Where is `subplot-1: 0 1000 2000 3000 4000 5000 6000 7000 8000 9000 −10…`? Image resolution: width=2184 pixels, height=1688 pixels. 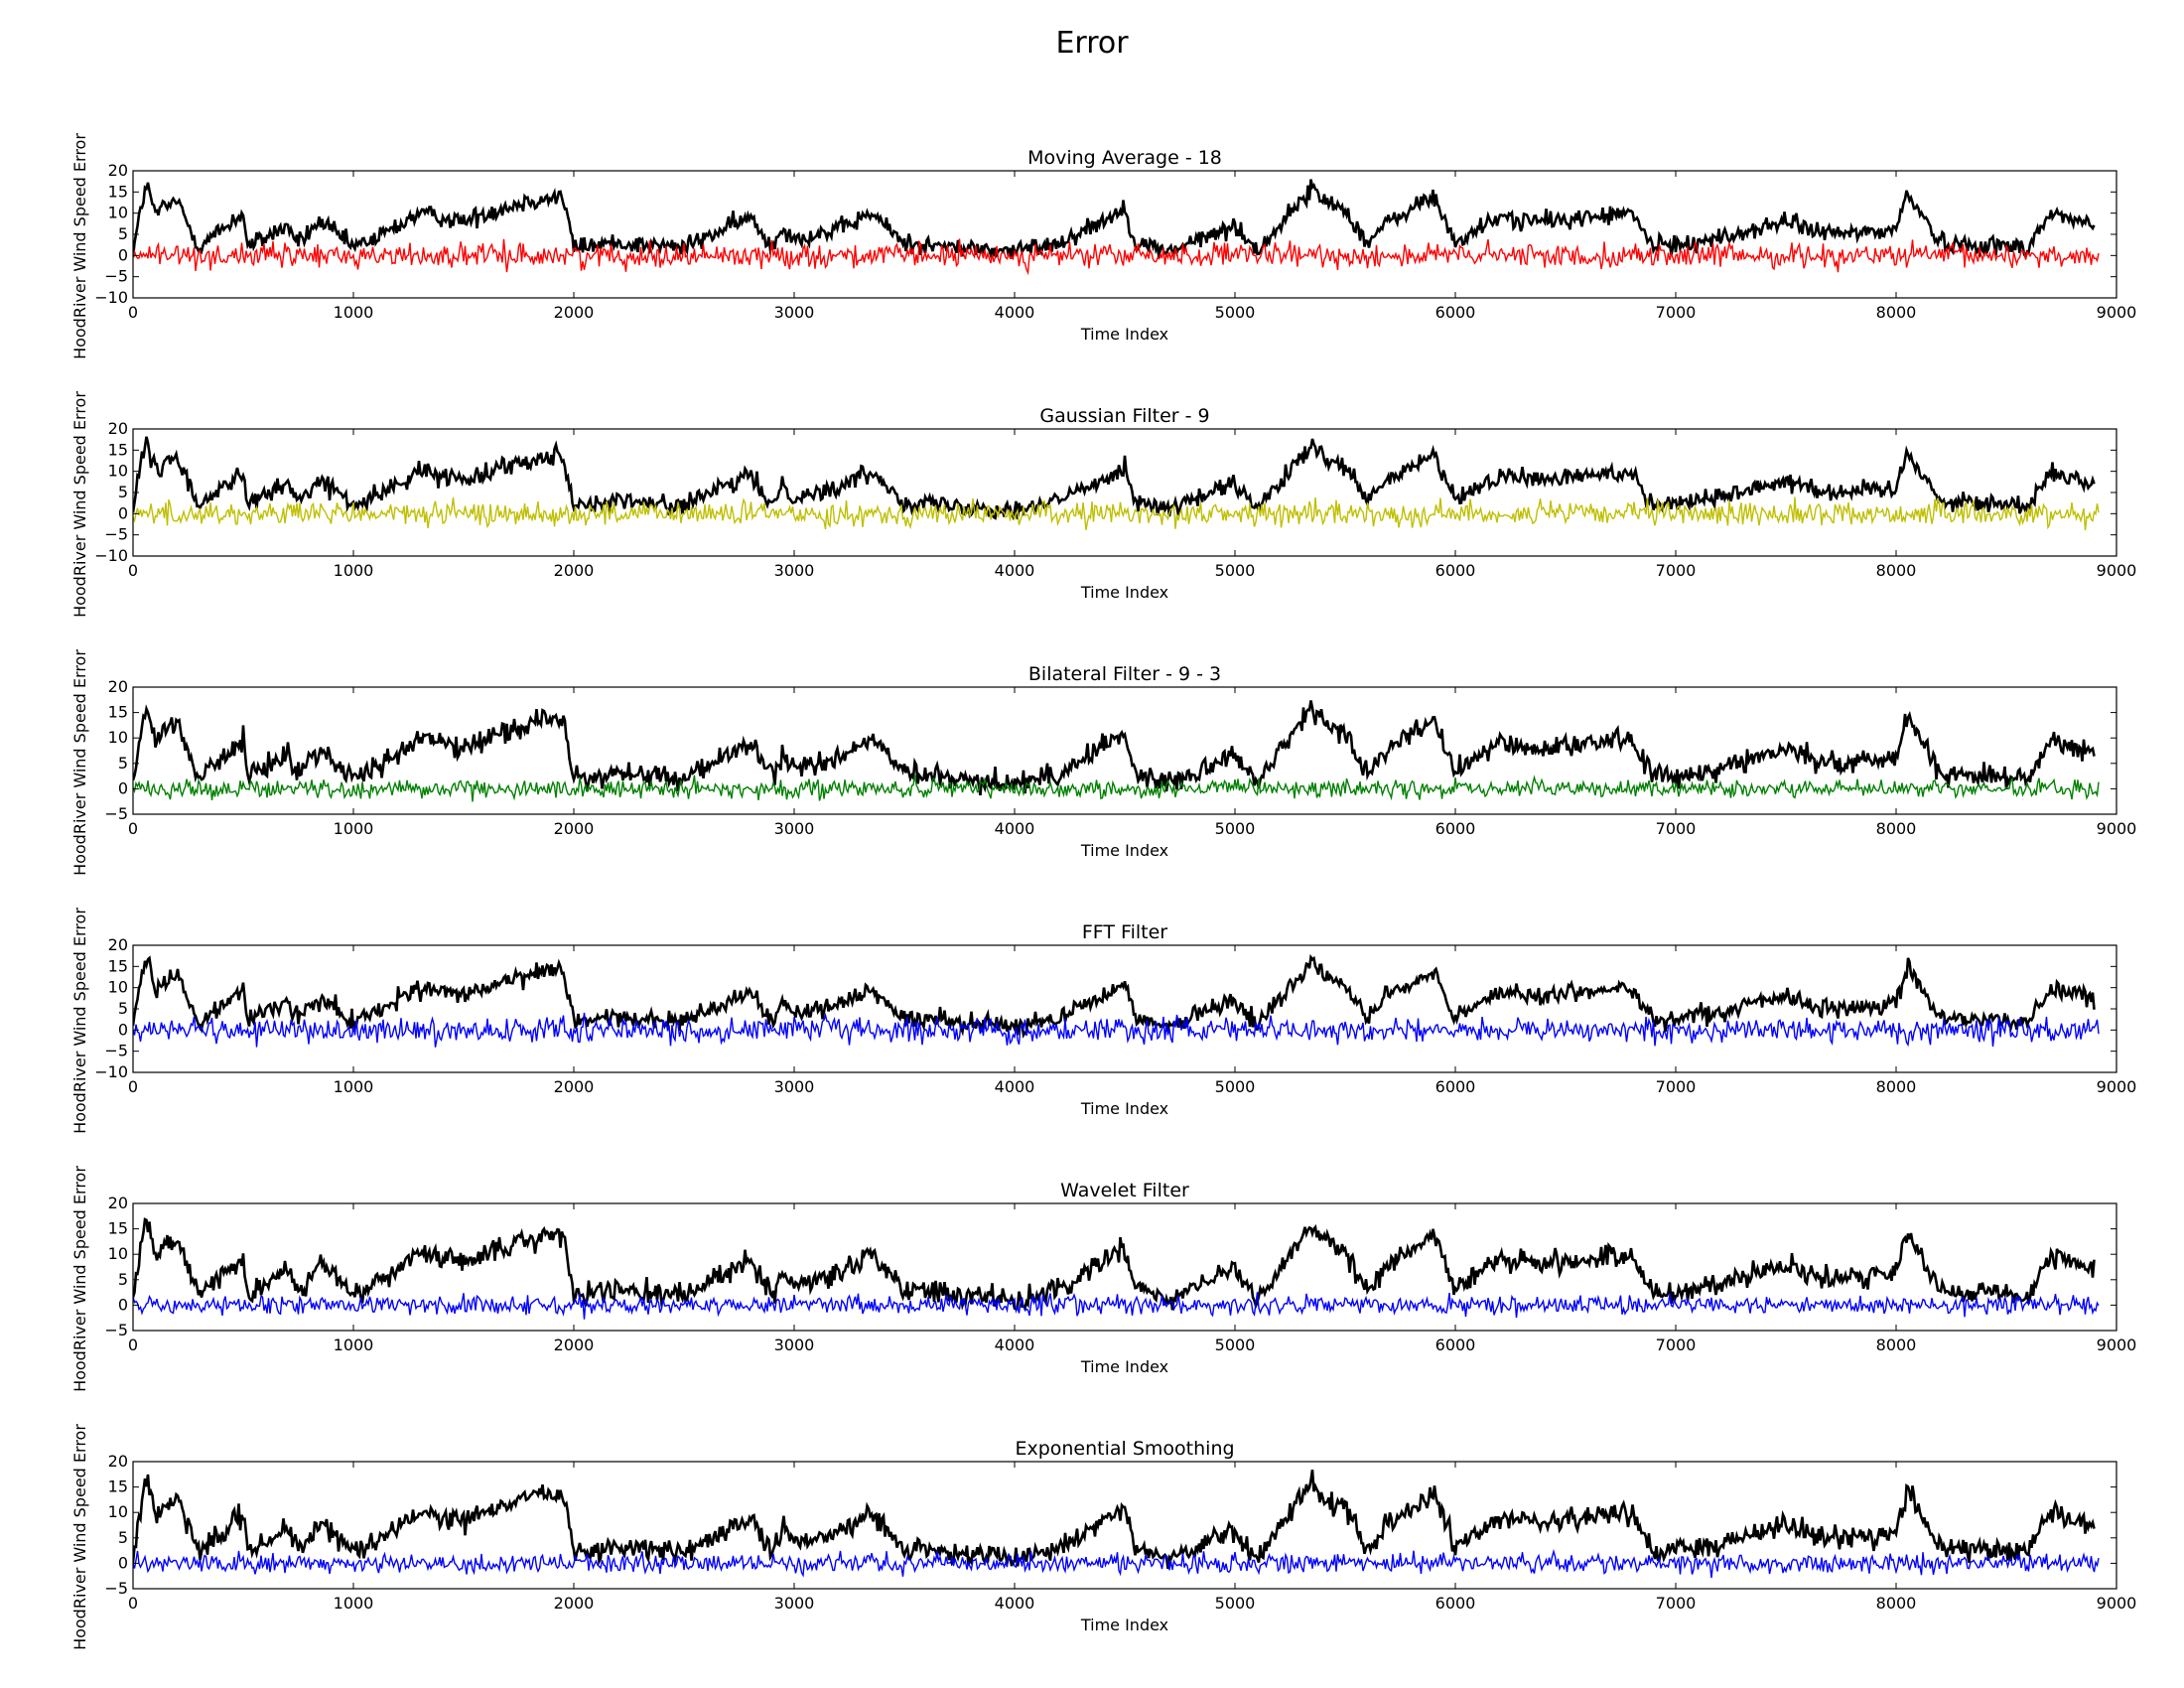 subplot-1: 0 1000 2000 3000 4000 5000 6000 7000 8000 9000 −10… is located at coordinates (1103, 246).